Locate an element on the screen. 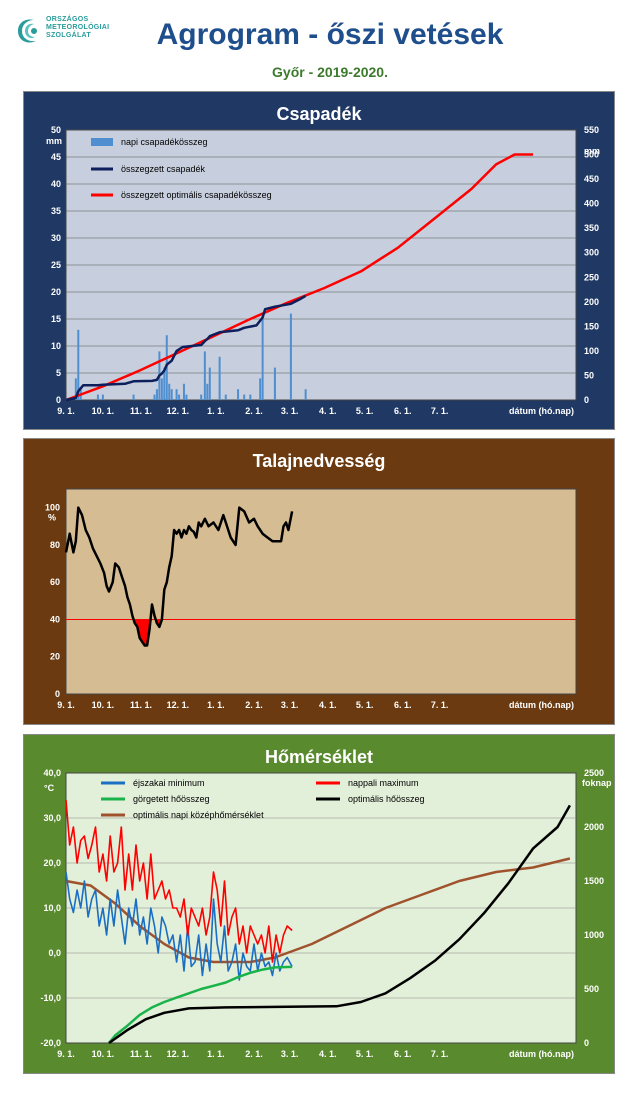 The image size is (640, 1095). y-left-tick: 45 is located at coordinates (56, 157).